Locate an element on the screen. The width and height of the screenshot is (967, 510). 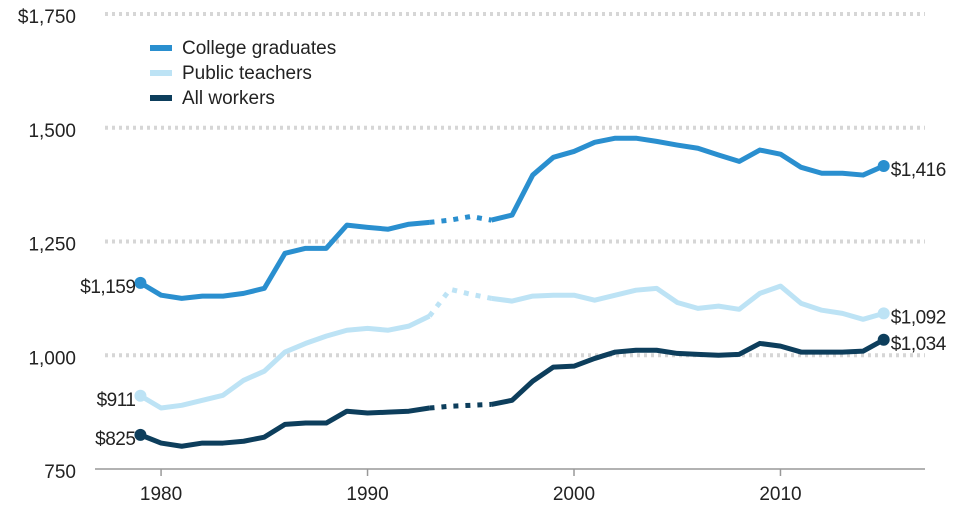
y-tick-label: 1,000 is located at coordinates (52, 358).